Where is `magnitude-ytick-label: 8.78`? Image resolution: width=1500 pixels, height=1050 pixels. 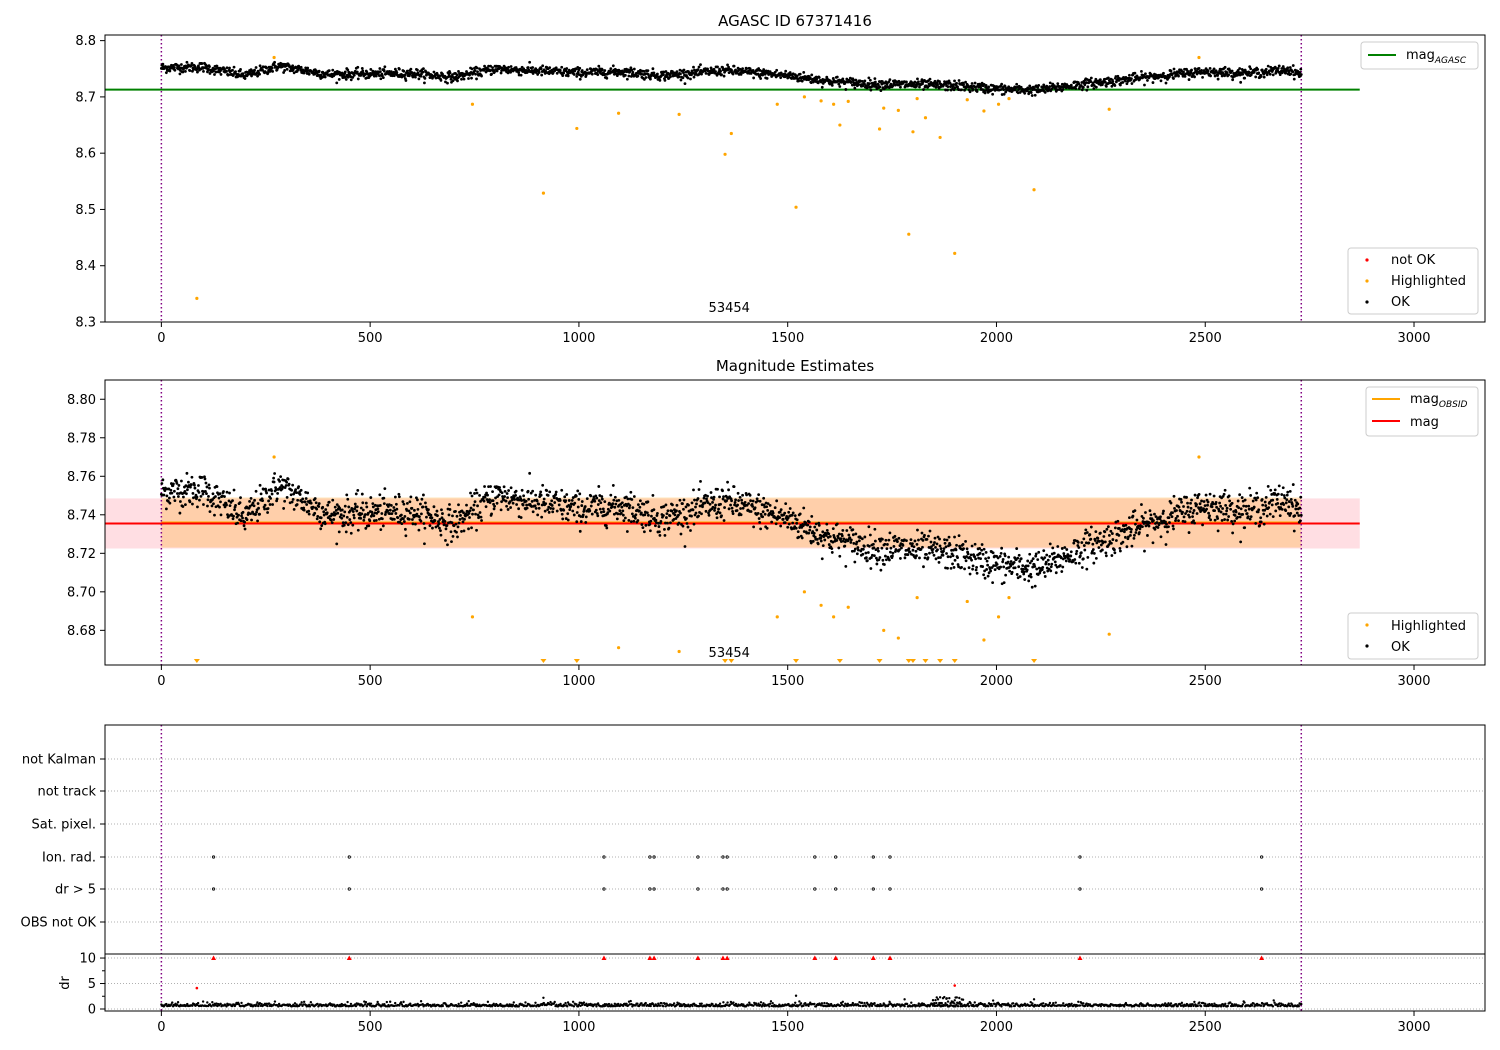
magnitude-ytick-label: 8.78 is located at coordinates (81, 438).